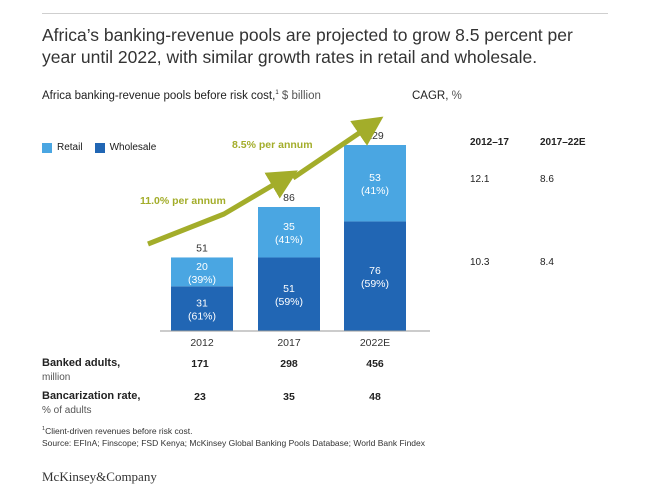 Image resolution: width=650 pixels, height=497 pixels. Describe the element at coordinates (272, 145) in the screenshot. I see `annotation-growth-2017-2022: 8.5% per annum` at that location.